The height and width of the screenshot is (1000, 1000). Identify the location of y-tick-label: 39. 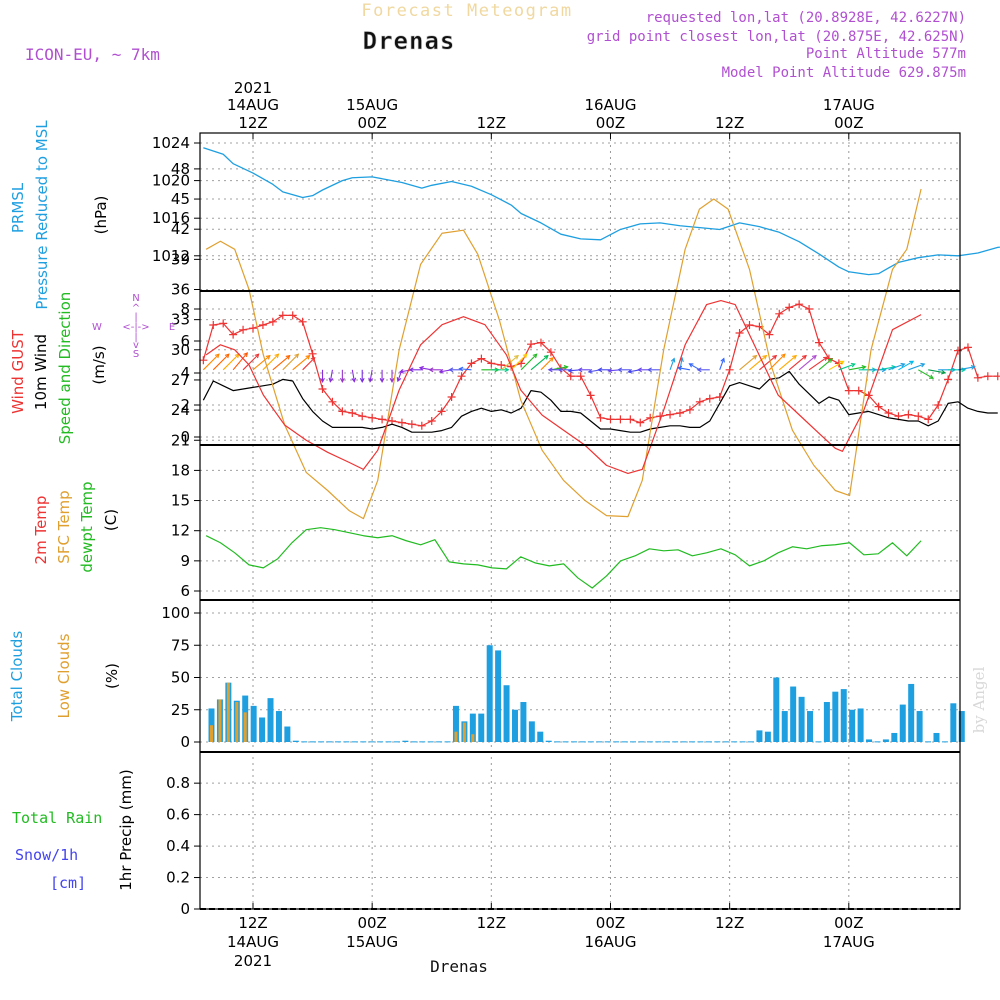
(180, 259).